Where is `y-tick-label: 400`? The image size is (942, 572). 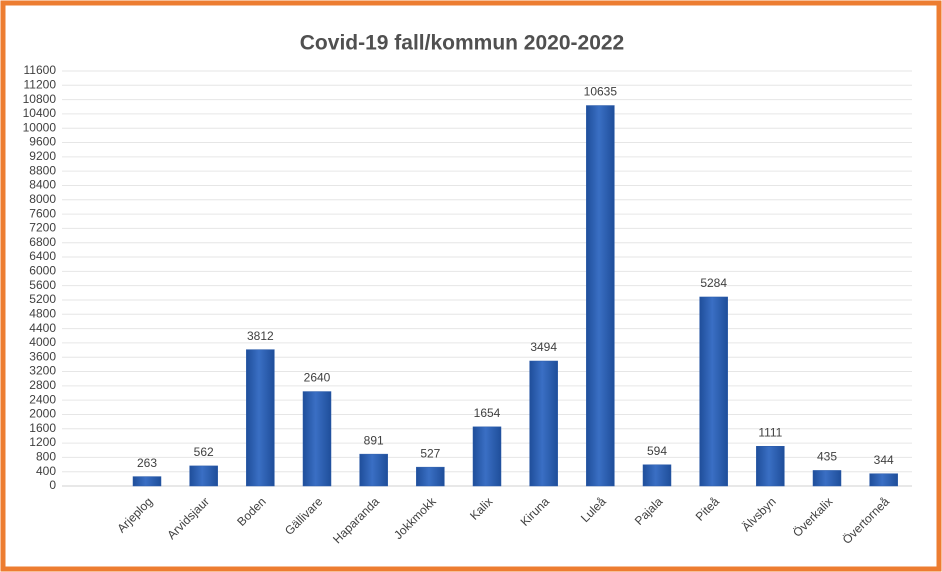
y-tick-label: 400 is located at coordinates (46, 471).